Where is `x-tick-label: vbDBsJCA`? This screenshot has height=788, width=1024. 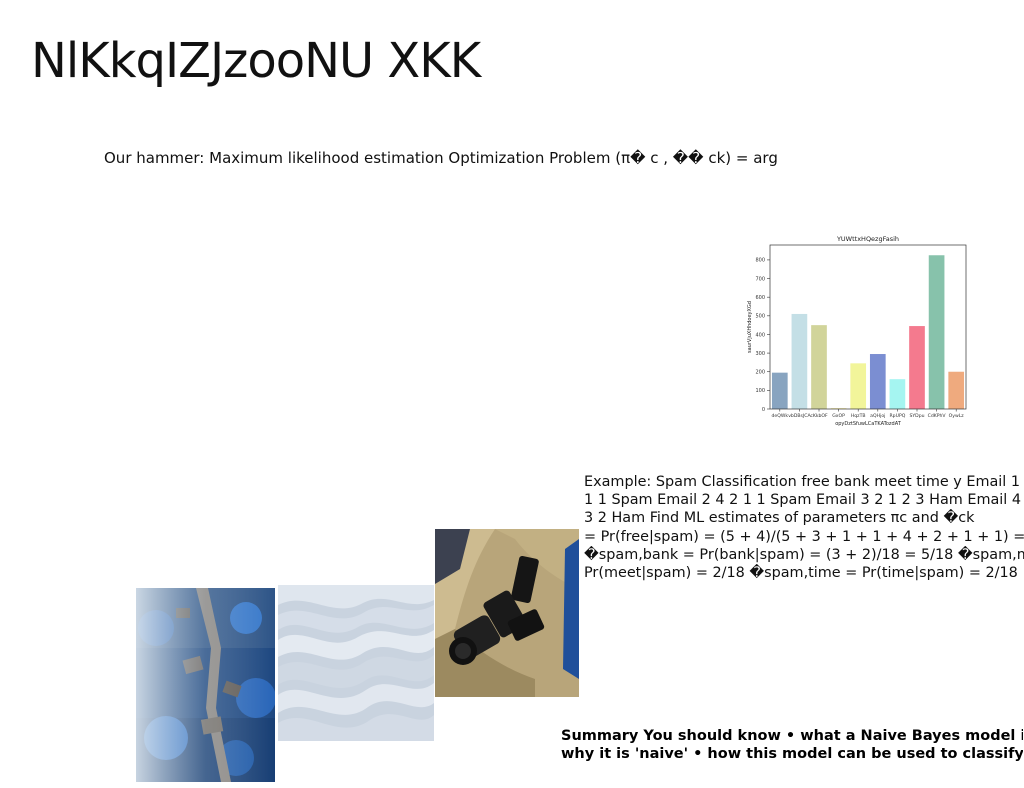
x-tick-label: vbDBsJCA is located at coordinates (799, 416).